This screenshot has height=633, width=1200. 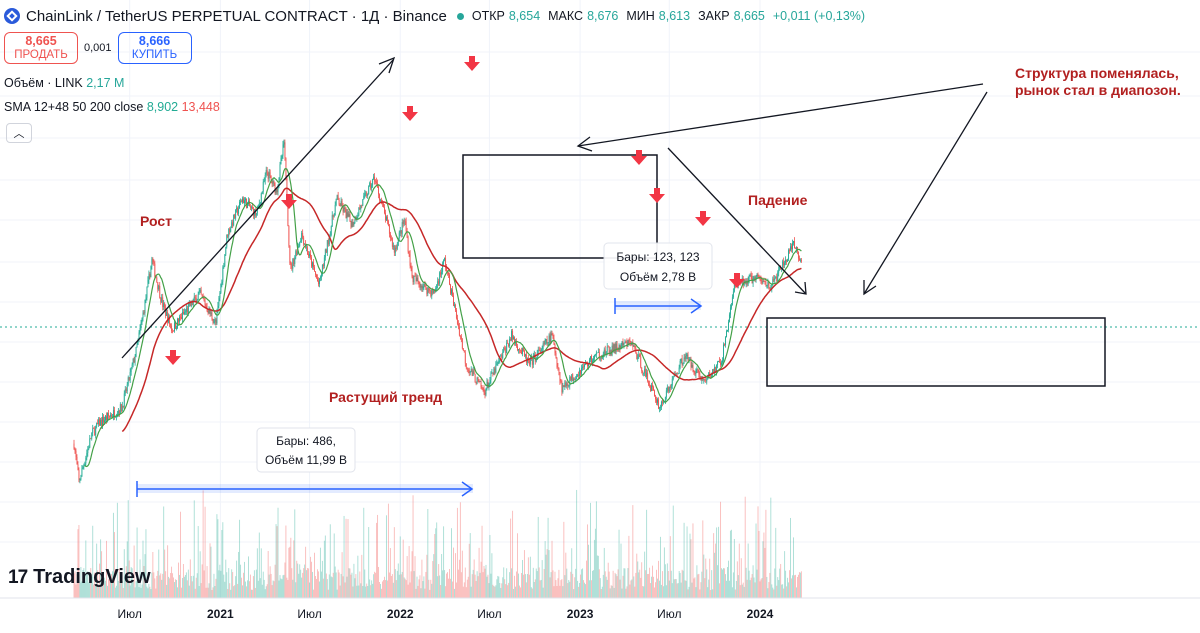 I want to click on growth-trend-arrow, so click(x=257, y=209).